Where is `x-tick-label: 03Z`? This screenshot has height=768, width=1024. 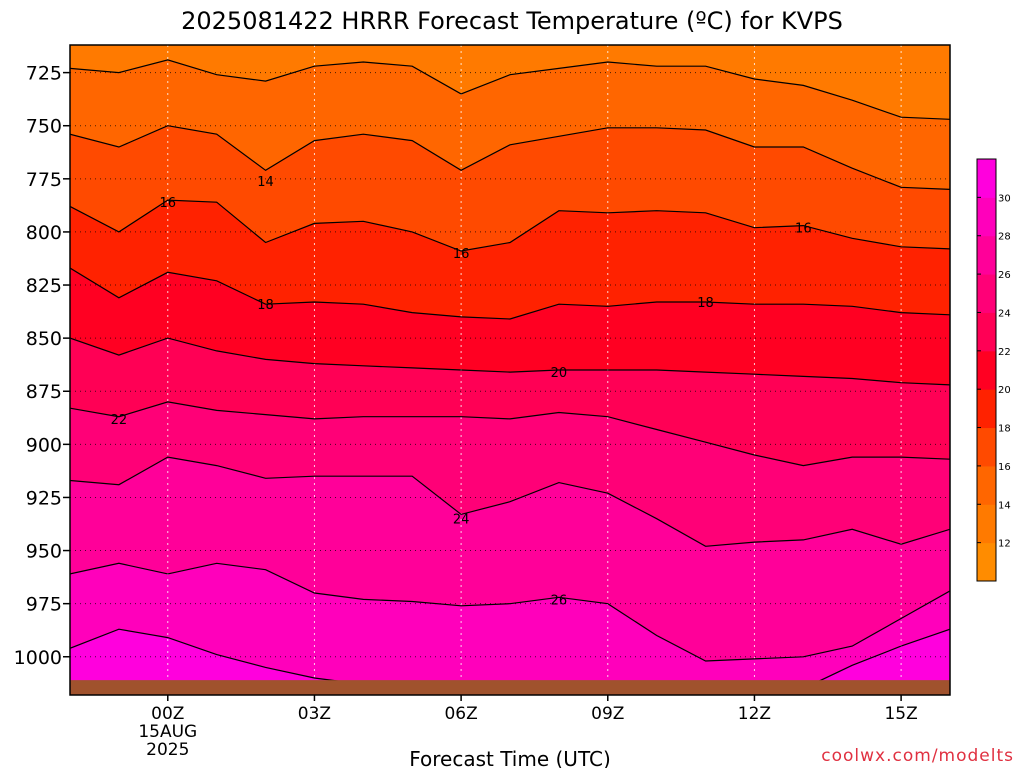
x-tick-label: 03Z is located at coordinates (314, 714).